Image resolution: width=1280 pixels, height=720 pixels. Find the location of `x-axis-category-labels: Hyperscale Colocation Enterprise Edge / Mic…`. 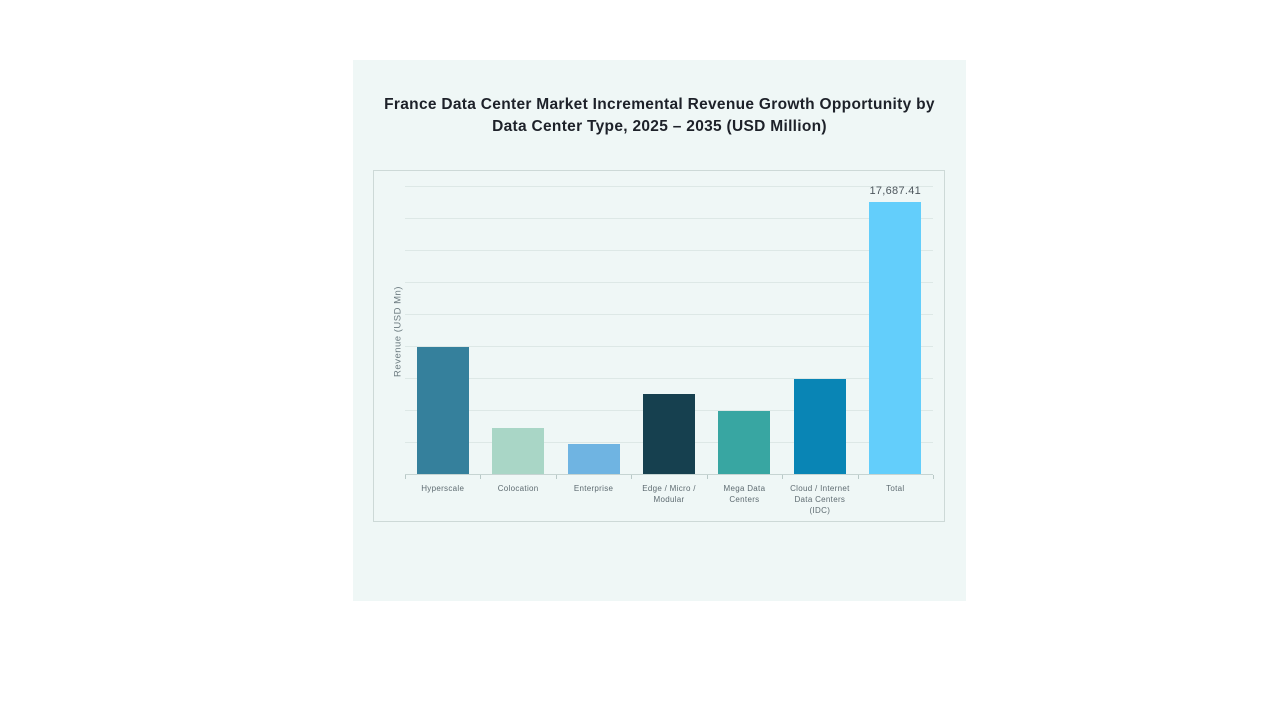

x-axis-category-labels: Hyperscale Colocation Enterprise Edge / Mic… is located at coordinates (669, 501).